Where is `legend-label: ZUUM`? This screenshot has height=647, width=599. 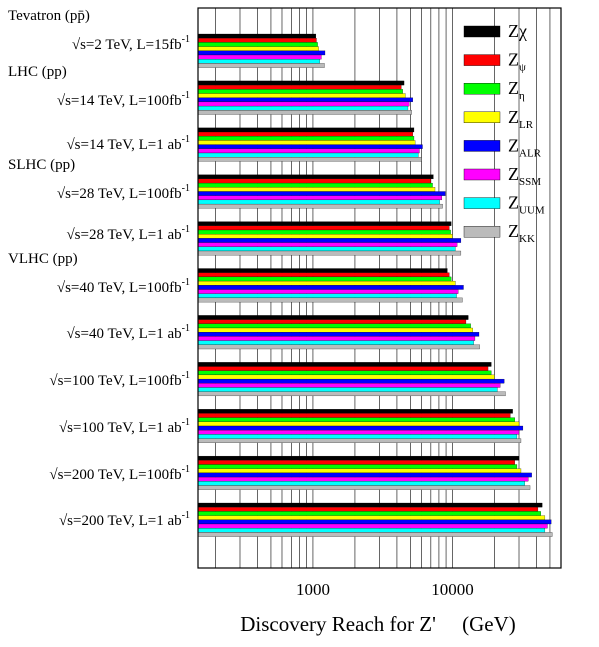 legend-label: ZUUM is located at coordinates (526, 205).